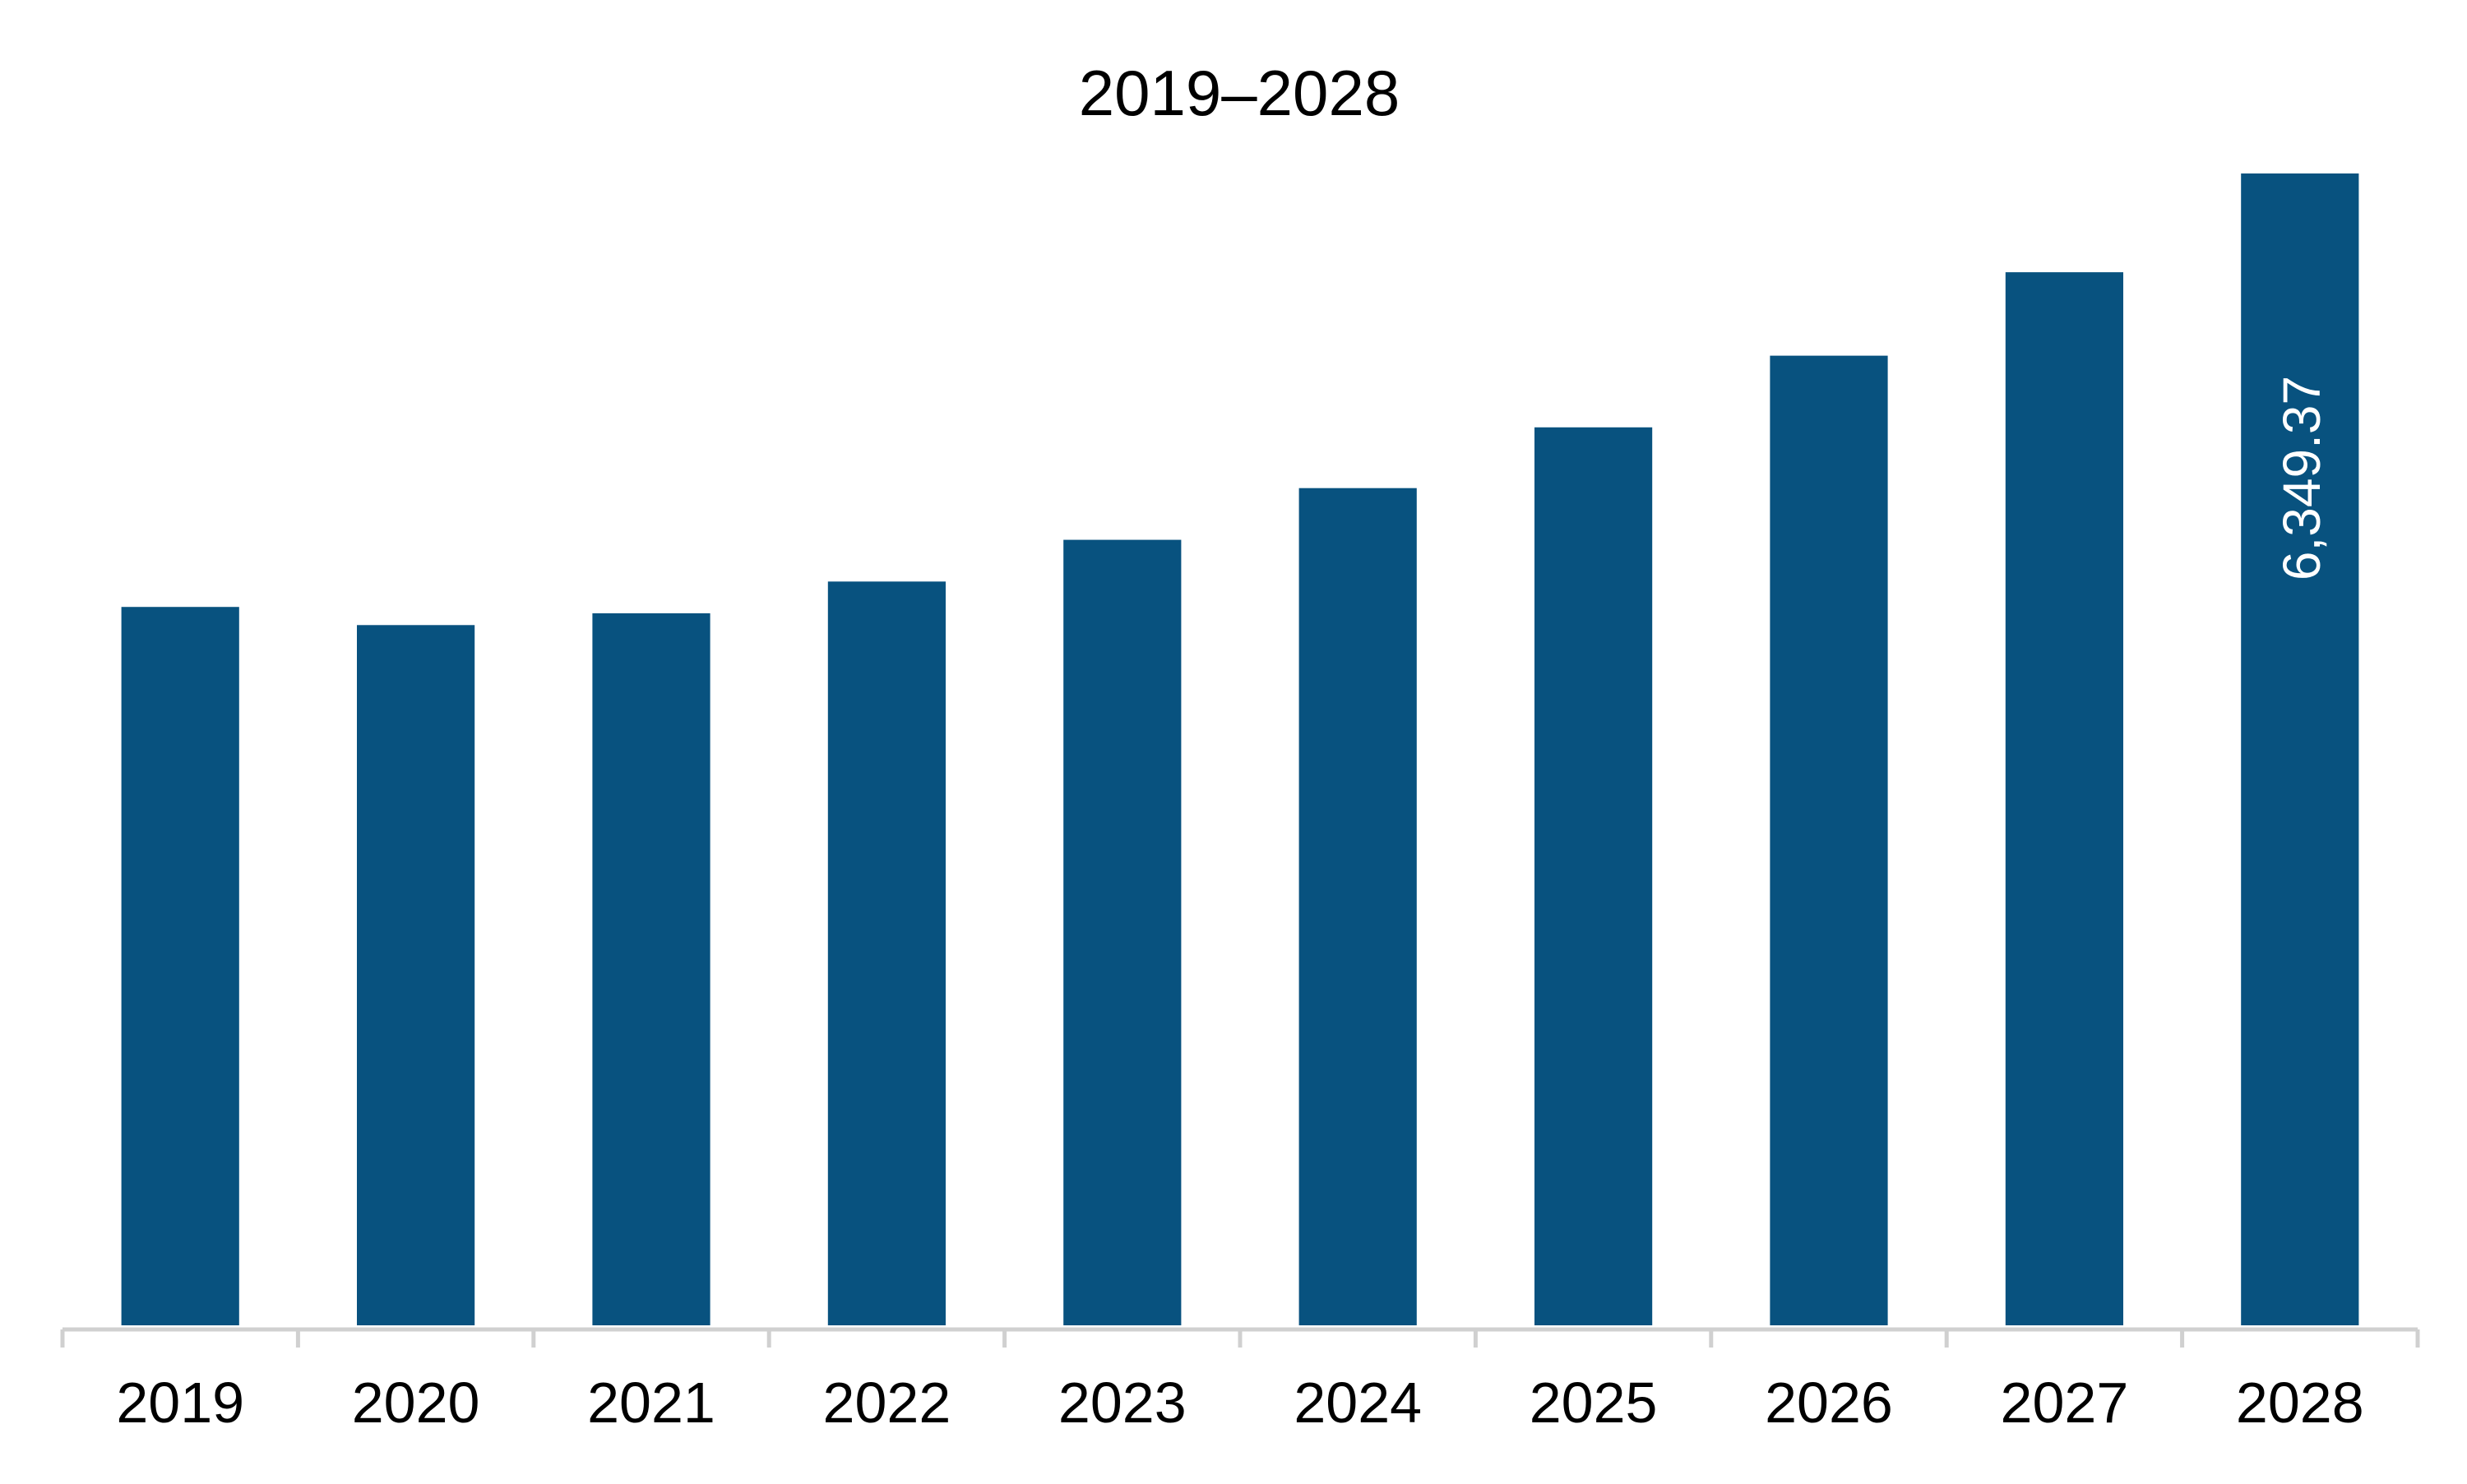 The image size is (2467, 1484). What do you see at coordinates (2064, 799) in the screenshot?
I see `bar-2027` at bounding box center [2064, 799].